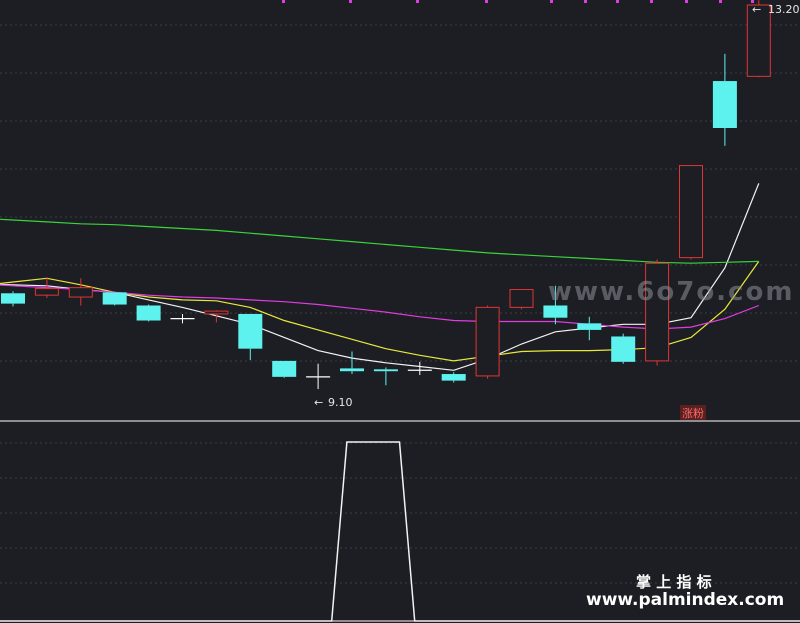  Describe the element at coordinates (756, 9) in the screenshot. I see `high-arrow: ←` at that location.